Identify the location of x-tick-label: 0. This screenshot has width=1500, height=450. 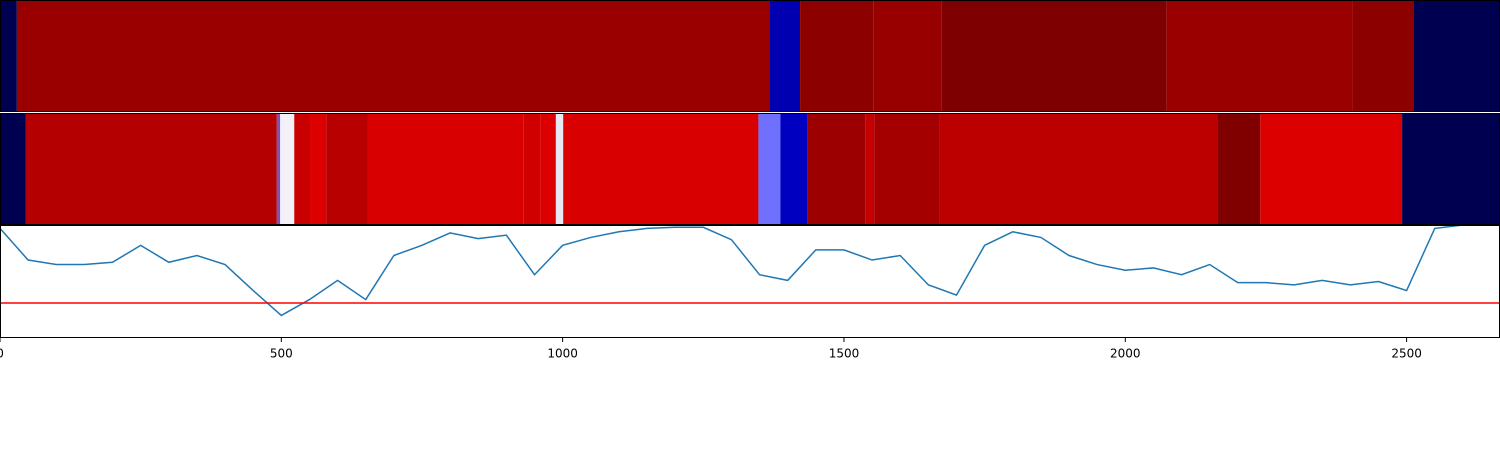
(2, 354).